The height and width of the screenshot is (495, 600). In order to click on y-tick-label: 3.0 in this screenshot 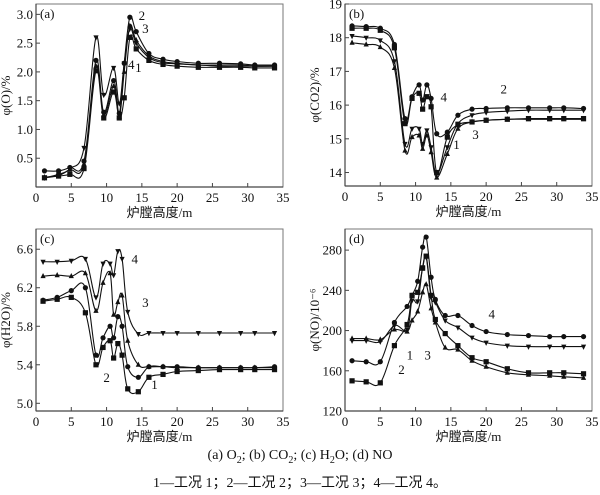, I will do `click(25, 14)`.